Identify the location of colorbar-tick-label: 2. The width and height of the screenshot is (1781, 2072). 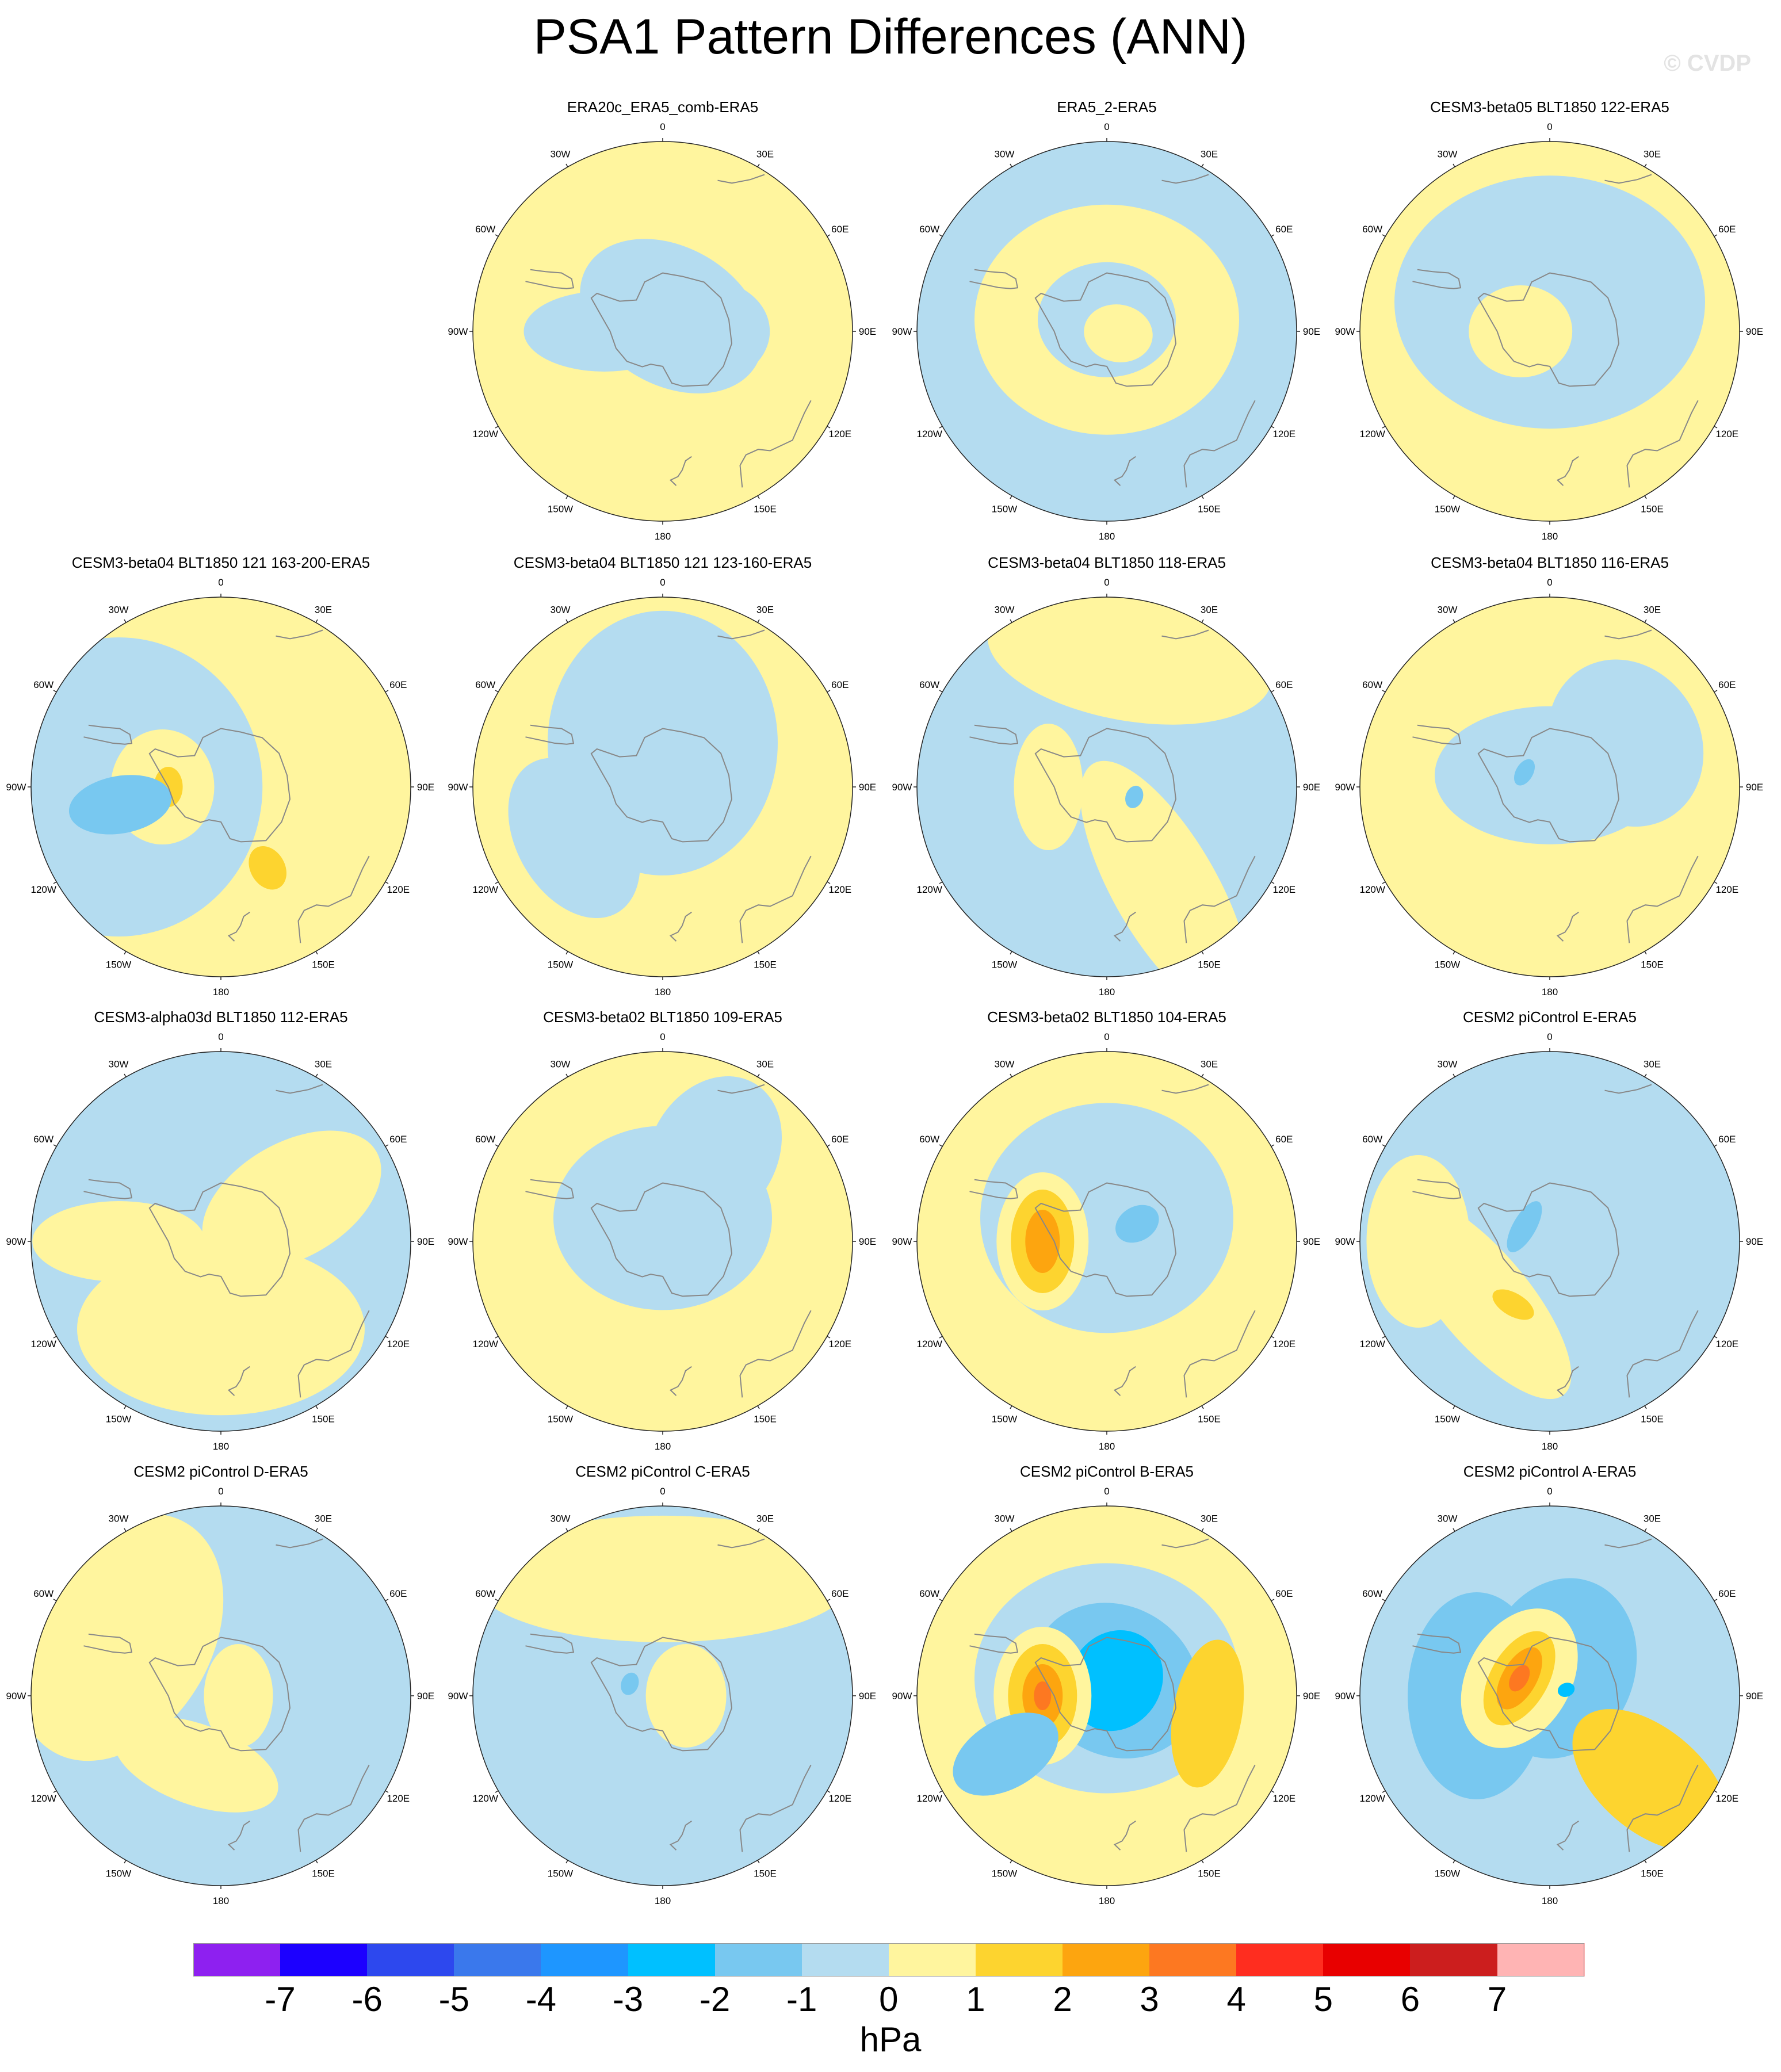
(1062, 2000).